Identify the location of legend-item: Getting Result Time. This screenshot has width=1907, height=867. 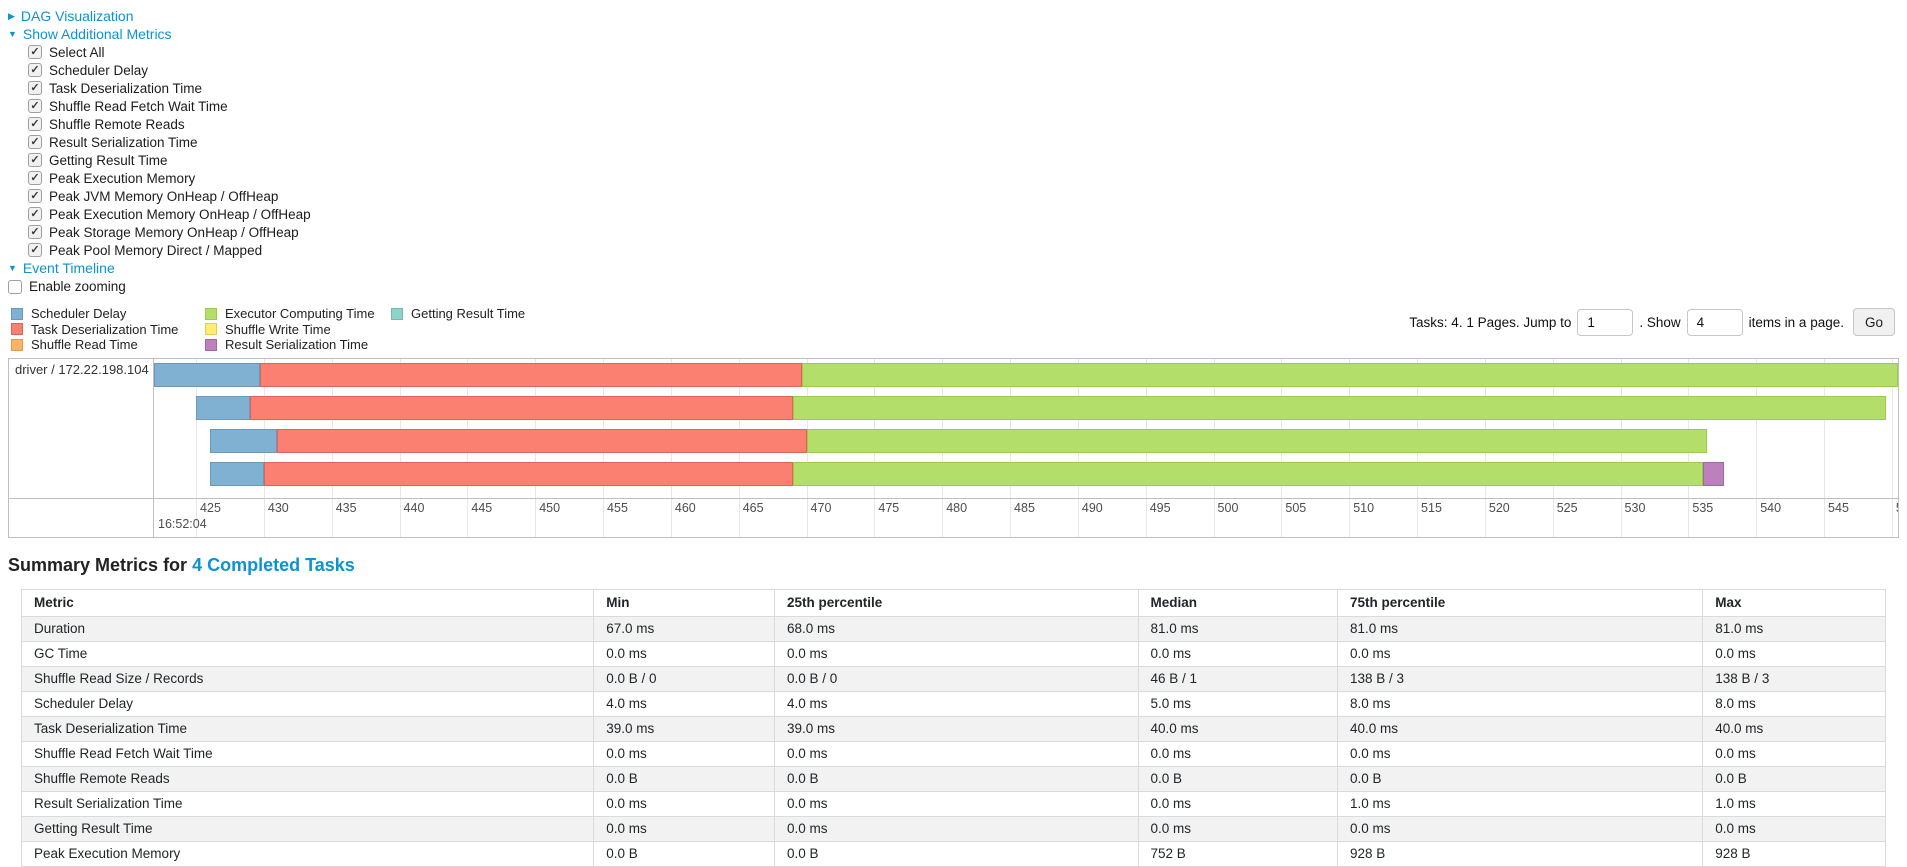
(458, 314).